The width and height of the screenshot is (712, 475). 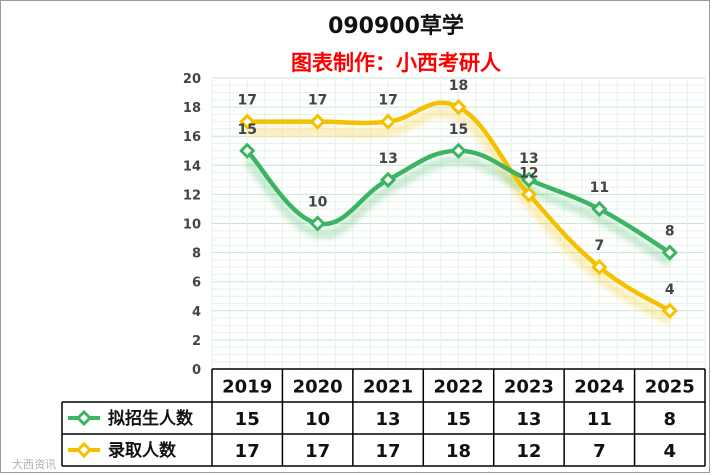 What do you see at coordinates (192, 108) in the screenshot?
I see `y-tick-label: 18` at bounding box center [192, 108].